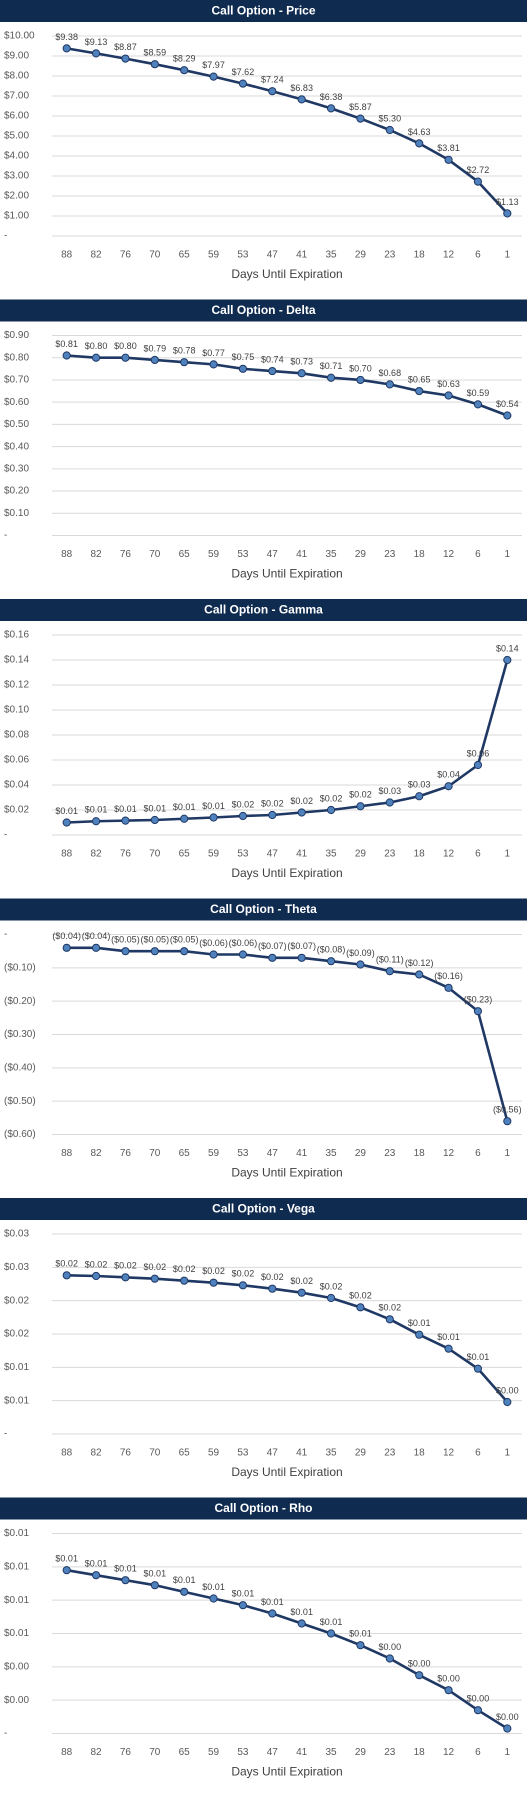  Describe the element at coordinates (419, 785) in the screenshot. I see `value-label: $0.03` at that location.